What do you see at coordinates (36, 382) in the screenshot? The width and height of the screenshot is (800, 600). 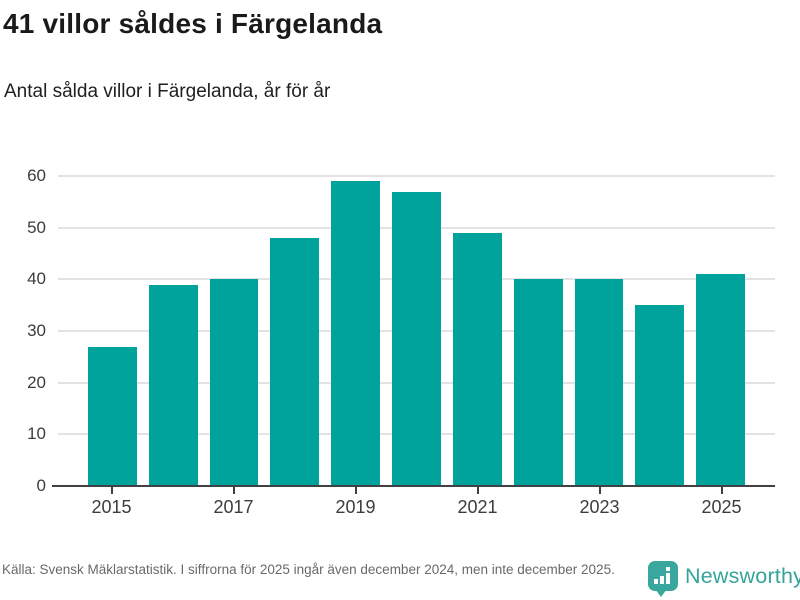 I see `y-axis-label-20: 20` at bounding box center [36, 382].